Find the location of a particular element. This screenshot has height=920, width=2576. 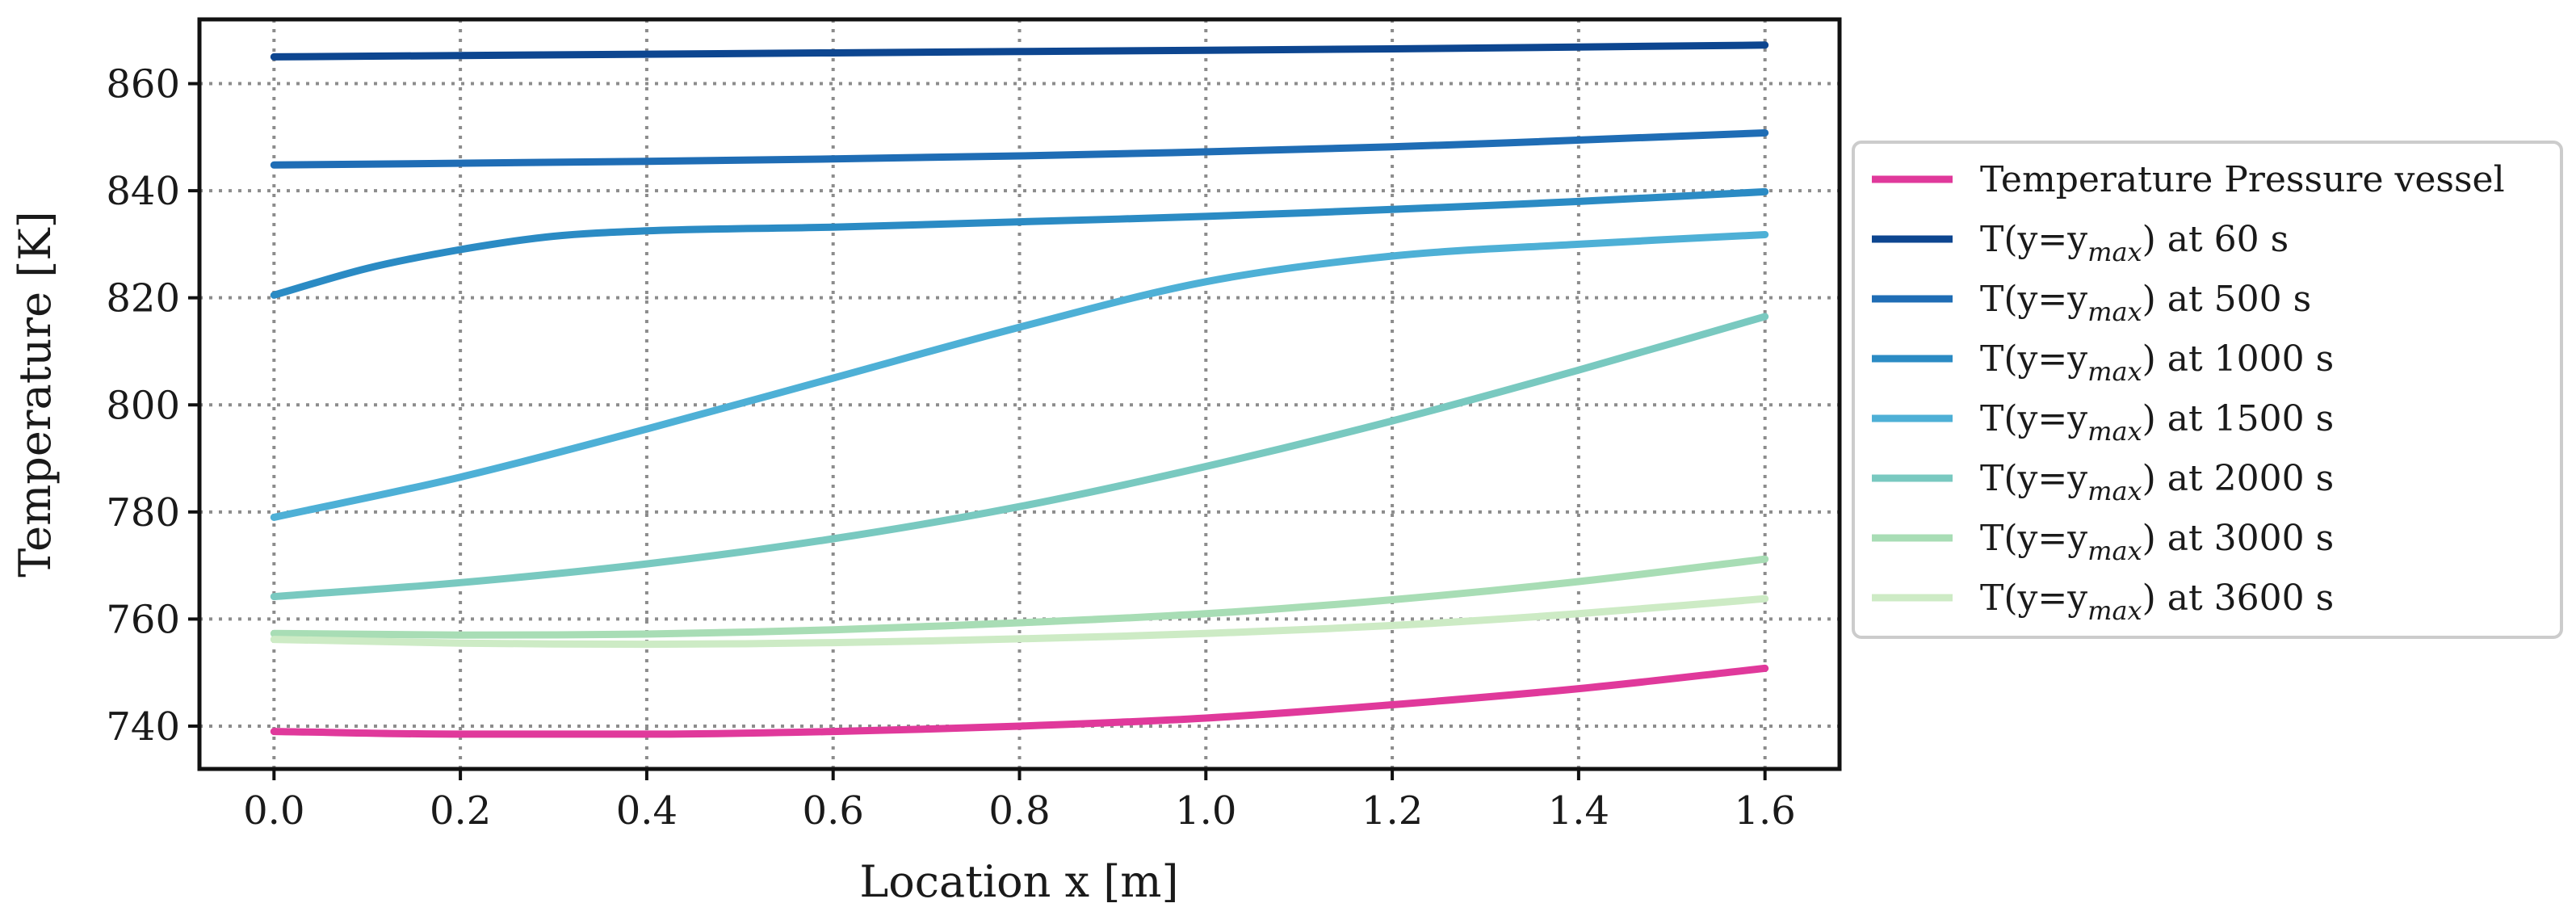

x-axis: 0.0 0.2 0.4 0.6 0.8 1.0 1.2 1.4 1.6 is located at coordinates (1019, 801).